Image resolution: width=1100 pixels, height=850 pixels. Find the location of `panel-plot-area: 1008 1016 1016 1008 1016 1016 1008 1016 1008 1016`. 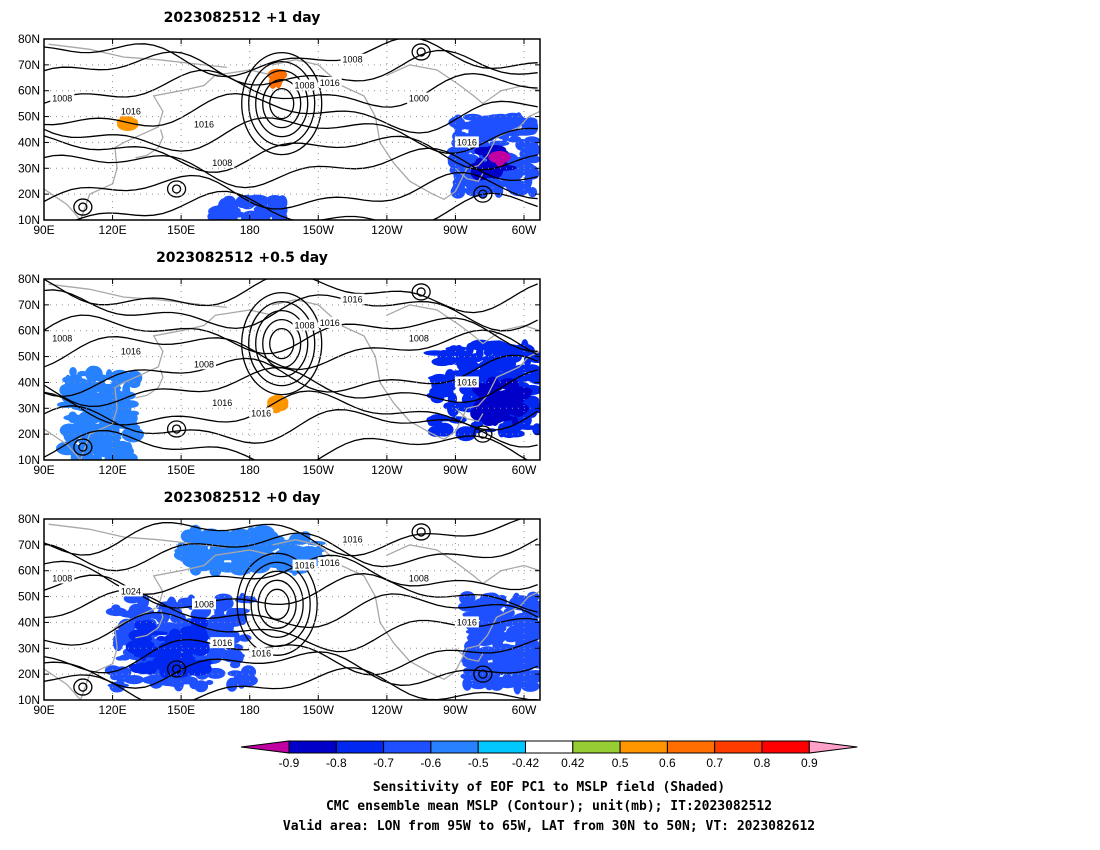

panel-plot-area: 1008 1016 1016 1008 1016 1016 1008 1016 1008 1016 is located at coordinates (292, 369).